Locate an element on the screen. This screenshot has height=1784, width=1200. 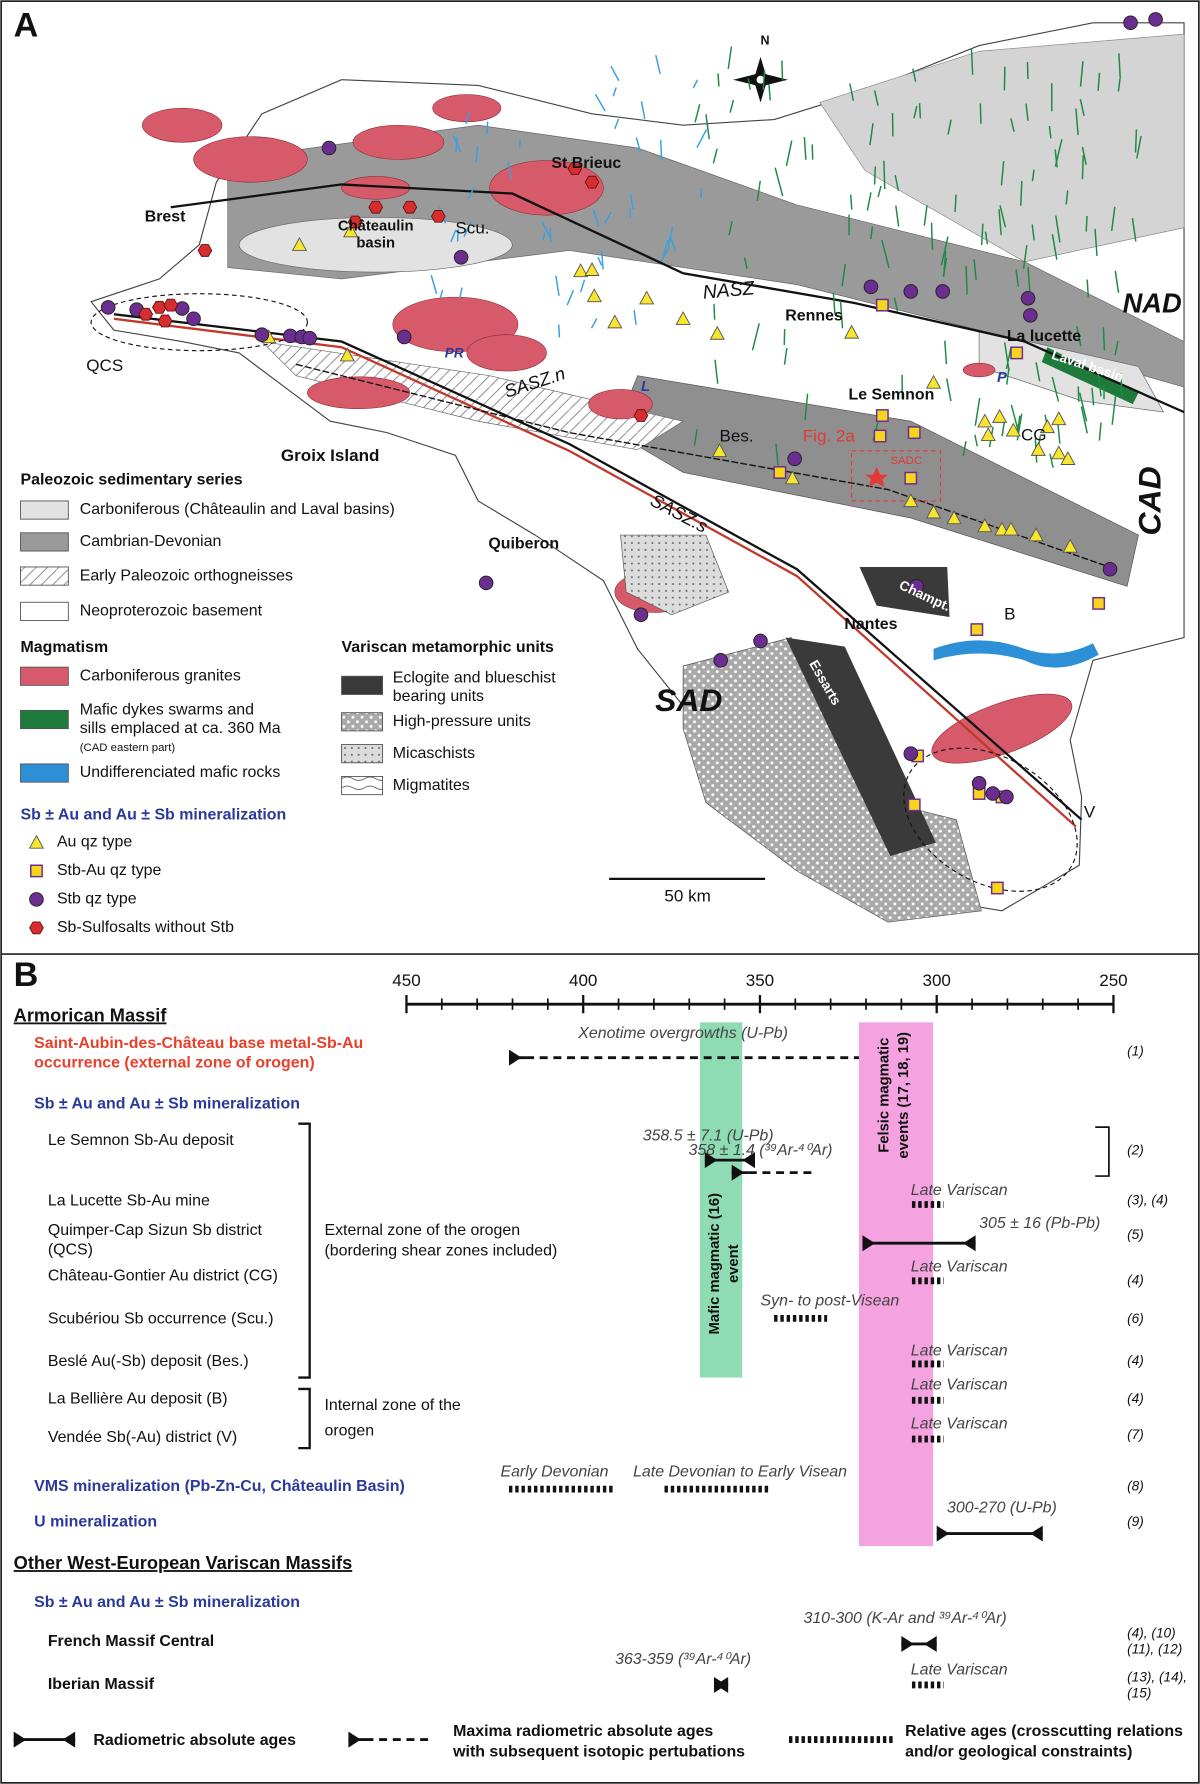
legend-label: High-pressure units is located at coordinates (462, 721).